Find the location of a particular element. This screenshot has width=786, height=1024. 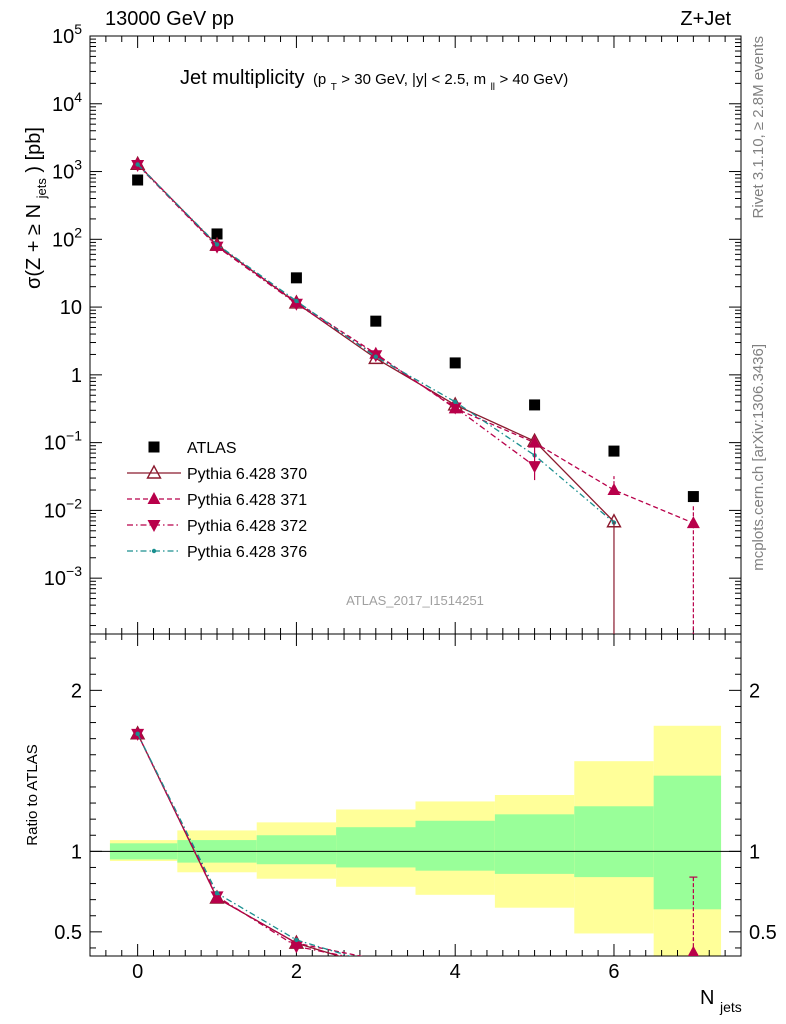

y-tick-label: 10⁻³ is located at coordinates (63, 576).